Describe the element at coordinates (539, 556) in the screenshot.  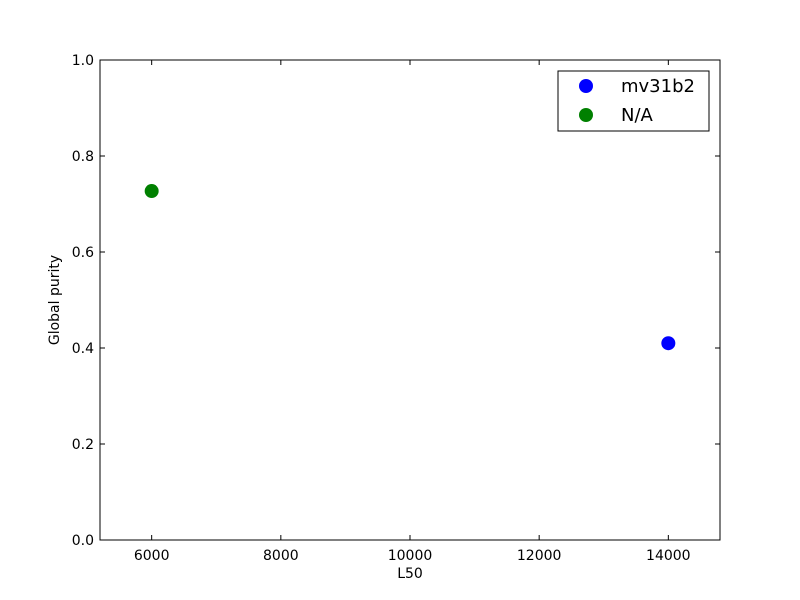
I see `x-tick-label: 12000` at that location.